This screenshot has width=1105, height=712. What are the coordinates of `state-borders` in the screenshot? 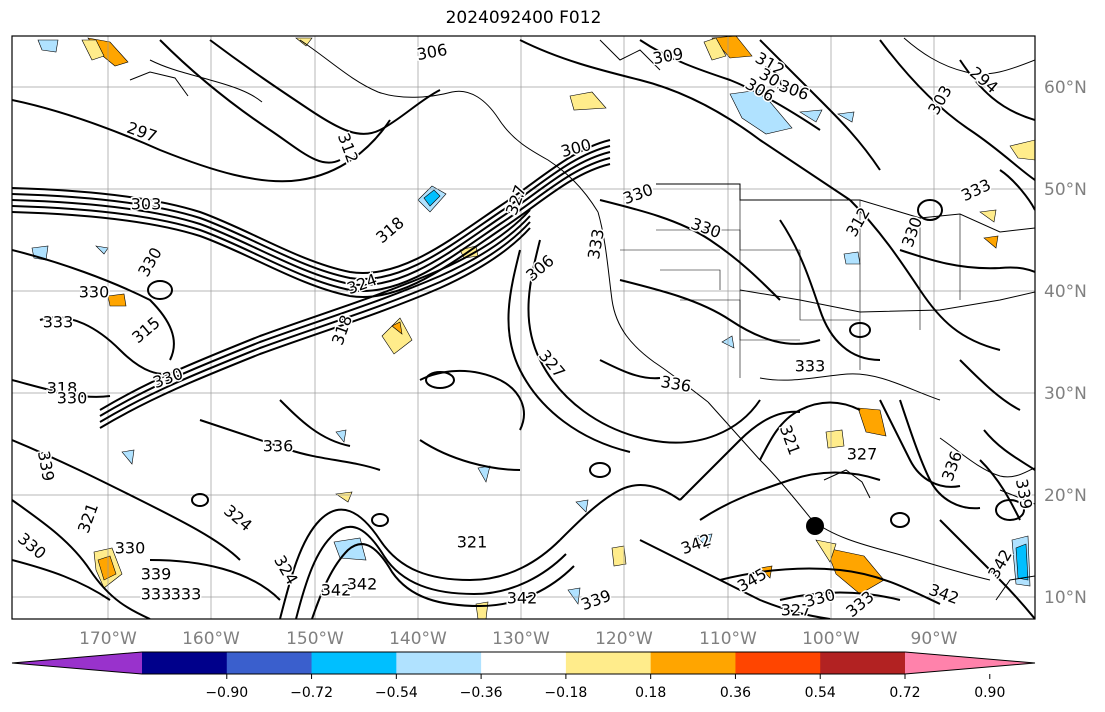 It's located at (790, 289).